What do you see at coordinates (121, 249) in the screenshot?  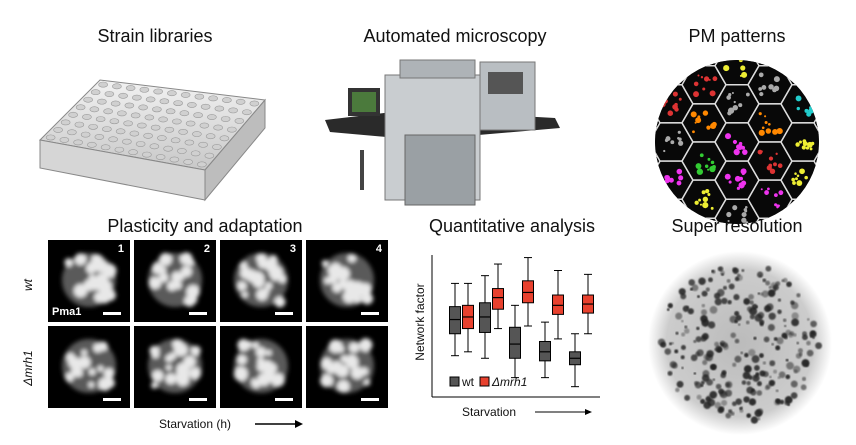 I see `column-label: 1` at bounding box center [121, 249].